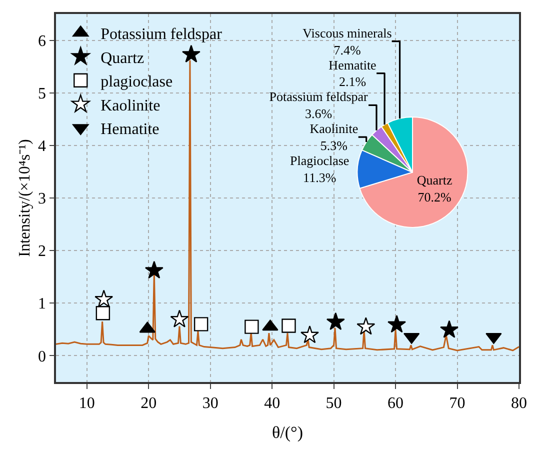 The image size is (537, 449). What do you see at coordinates (42, 41) in the screenshot?
I see `y-tick-label: 6` at bounding box center [42, 41].